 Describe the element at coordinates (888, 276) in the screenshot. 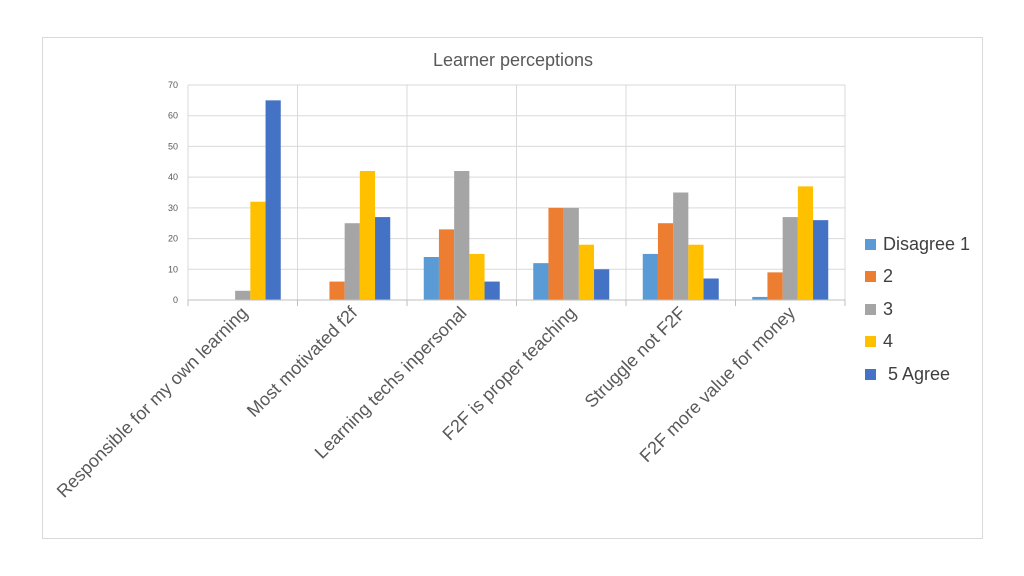

I see `legend-label: 2` at that location.